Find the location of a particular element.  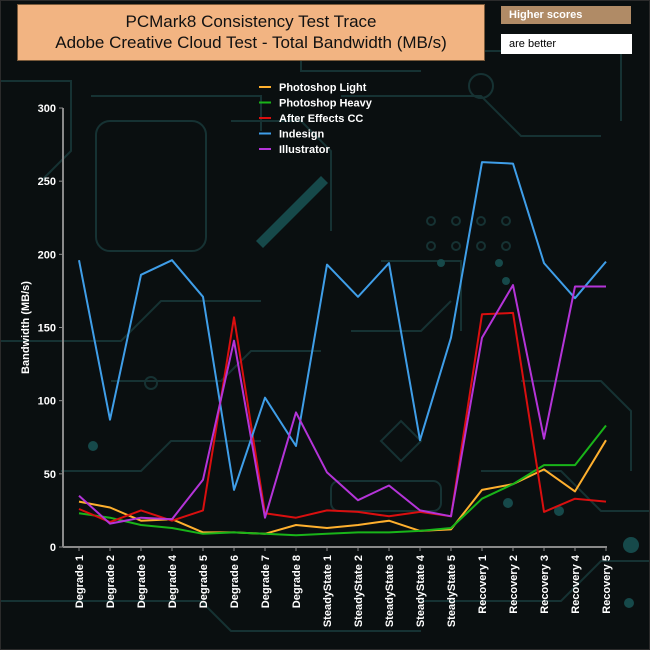

x-tick-label: Degrade 6 is located at coordinates (235, 581).